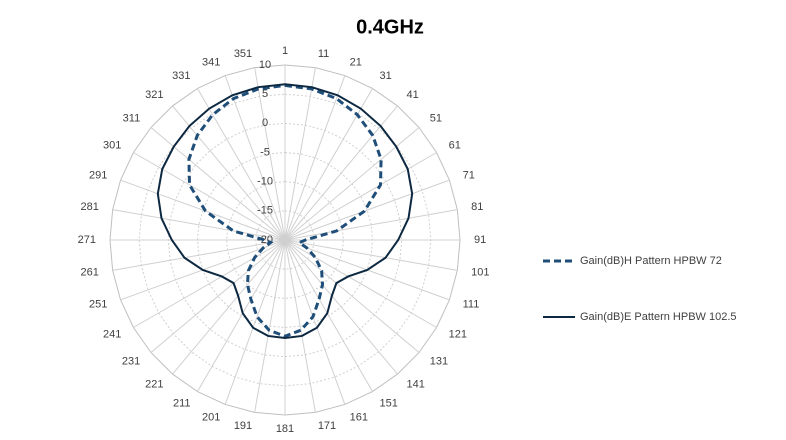 This screenshot has height=440, width=786. What do you see at coordinates (386, 76) in the screenshot?
I see `category-label: 31` at bounding box center [386, 76].